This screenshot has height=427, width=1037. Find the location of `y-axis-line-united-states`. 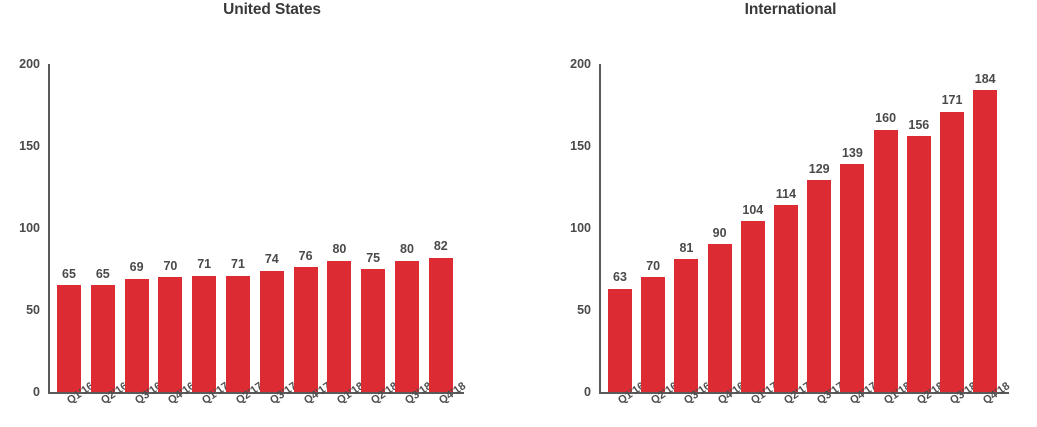

y-axis-line-united-states is located at coordinates (49, 228).